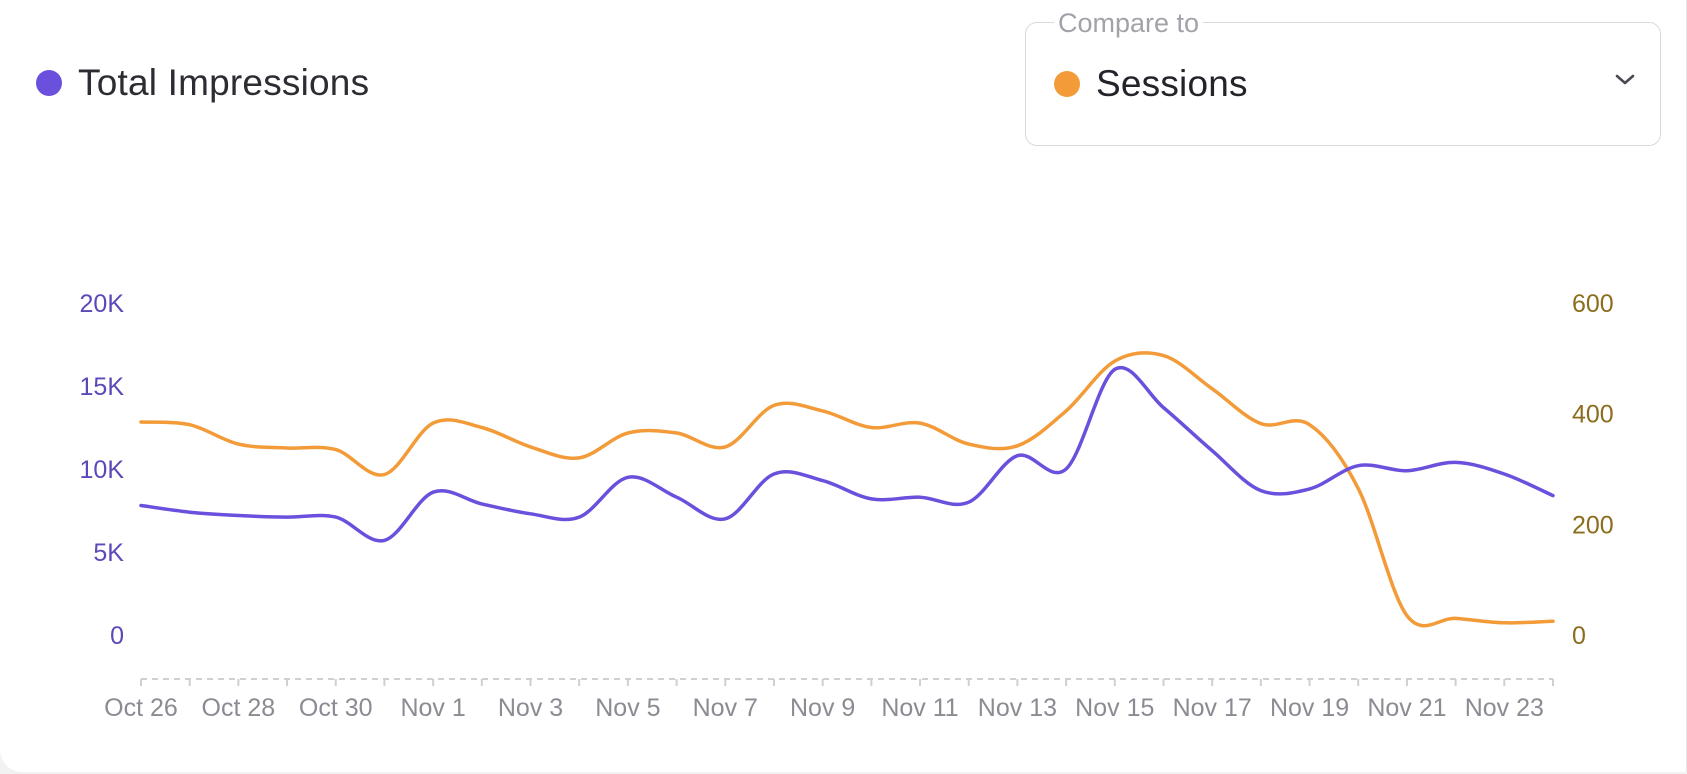  I want to click on legend-total-impressions: Total Impressions, so click(202, 83).